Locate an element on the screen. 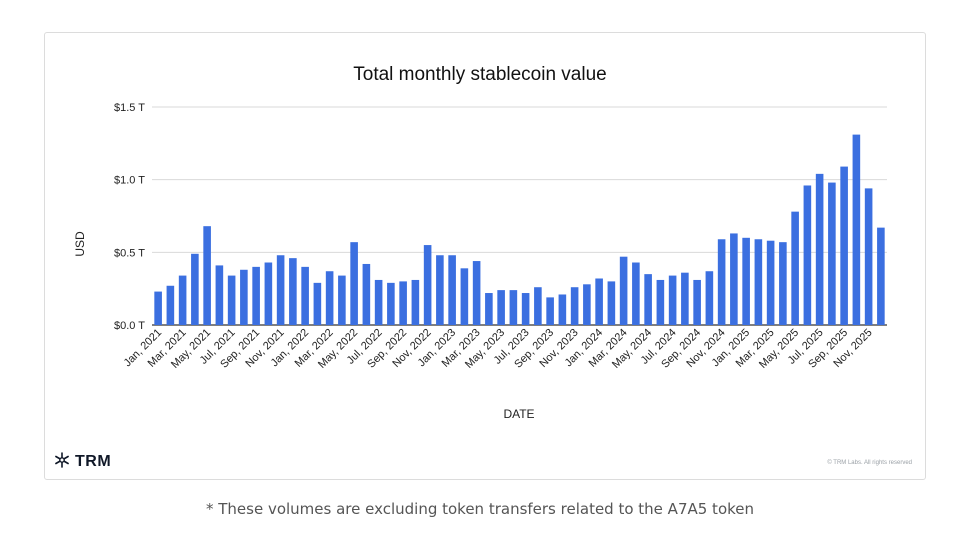  bar: Sep, 2022: 0.3 is located at coordinates (403, 303).